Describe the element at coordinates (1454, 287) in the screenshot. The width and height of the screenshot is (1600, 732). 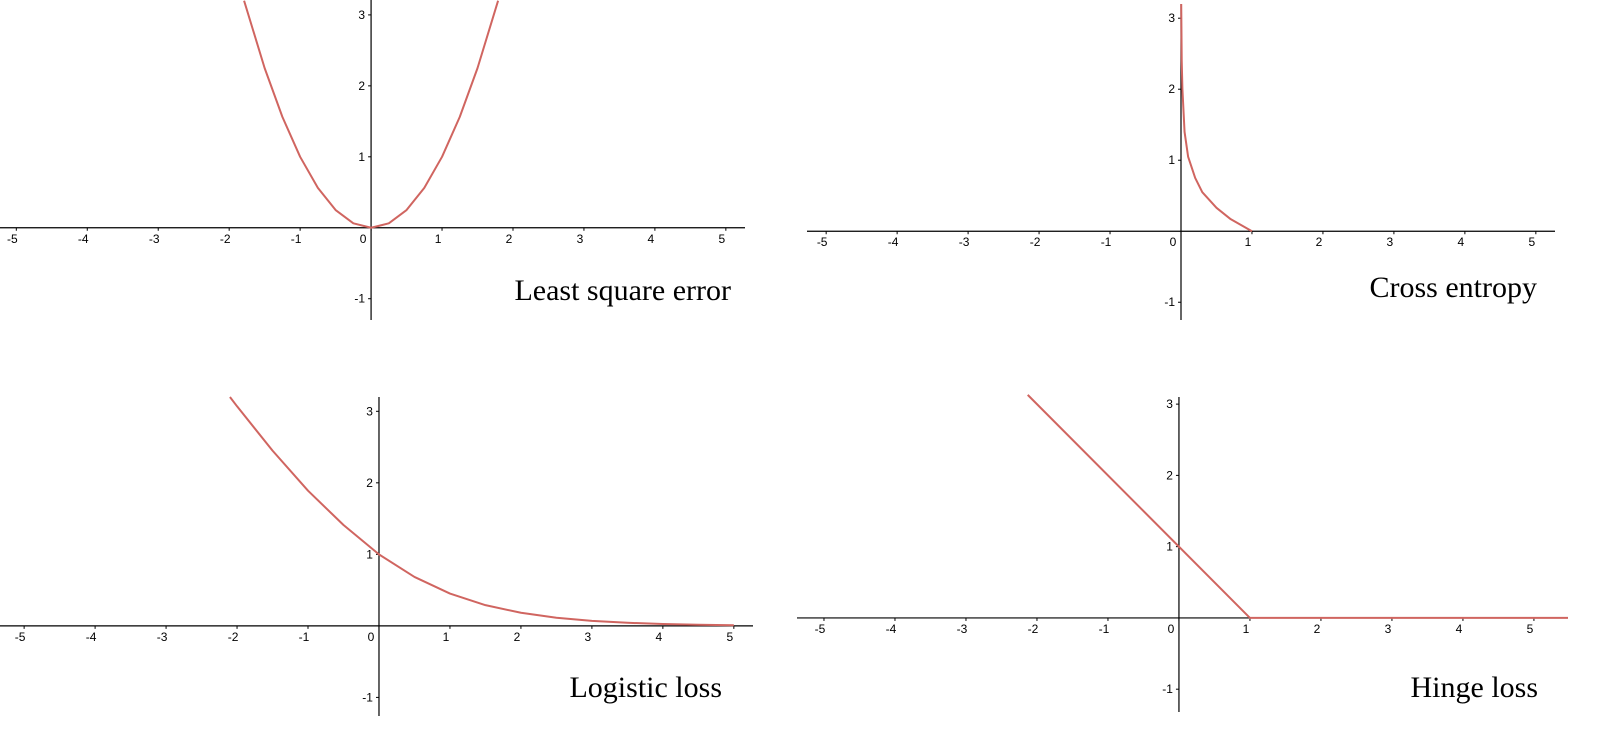
I see `chart-title: Cross entropy` at that location.